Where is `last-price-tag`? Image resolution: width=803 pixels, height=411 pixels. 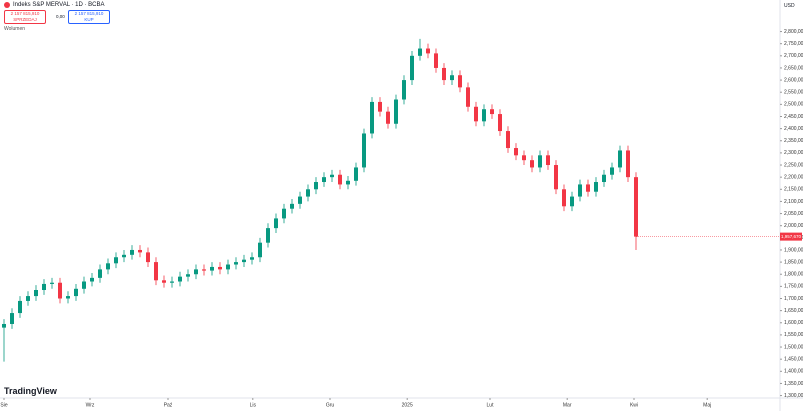 last-price-tag is located at coordinates (791, 236).